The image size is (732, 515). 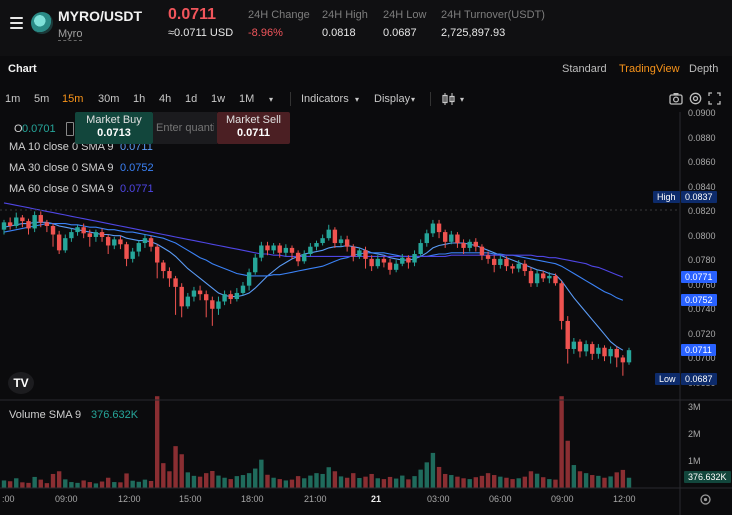 What do you see at coordinates (42, 23) in the screenshot?
I see `coin-logo` at bounding box center [42, 23].